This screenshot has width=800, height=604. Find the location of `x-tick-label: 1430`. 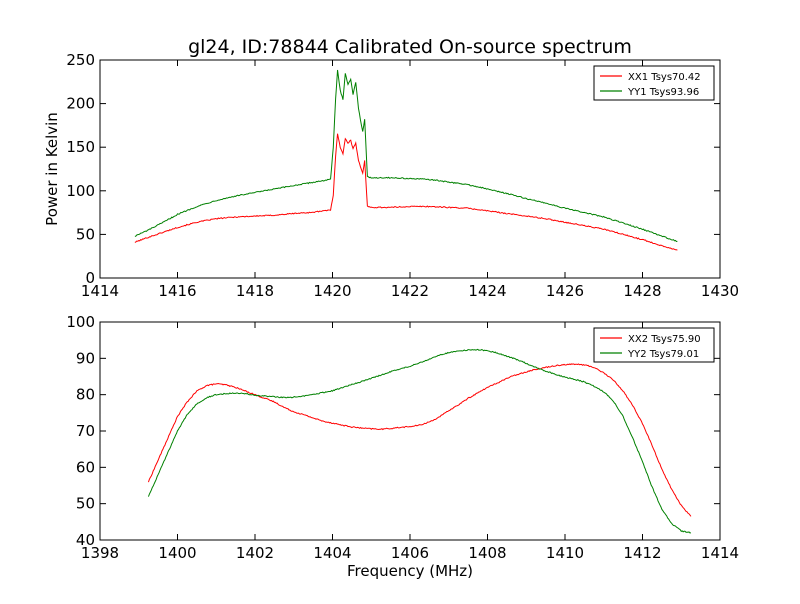

x-tick-label: 1430 is located at coordinates (720, 291).